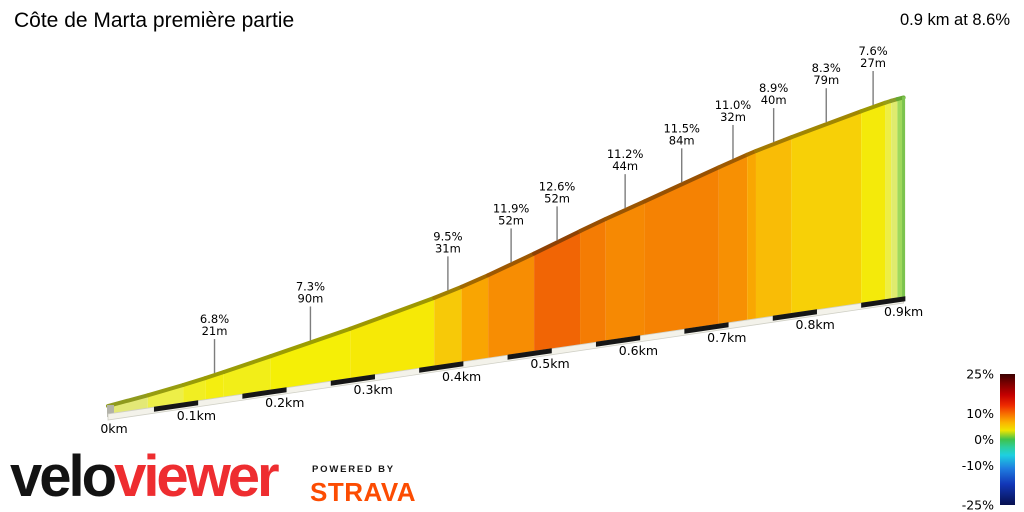 Image resolution: width=1024 pixels, height=512 pixels. Describe the element at coordinates (363, 492) in the screenshot. I see `strava-logo: STRAVA` at that location.